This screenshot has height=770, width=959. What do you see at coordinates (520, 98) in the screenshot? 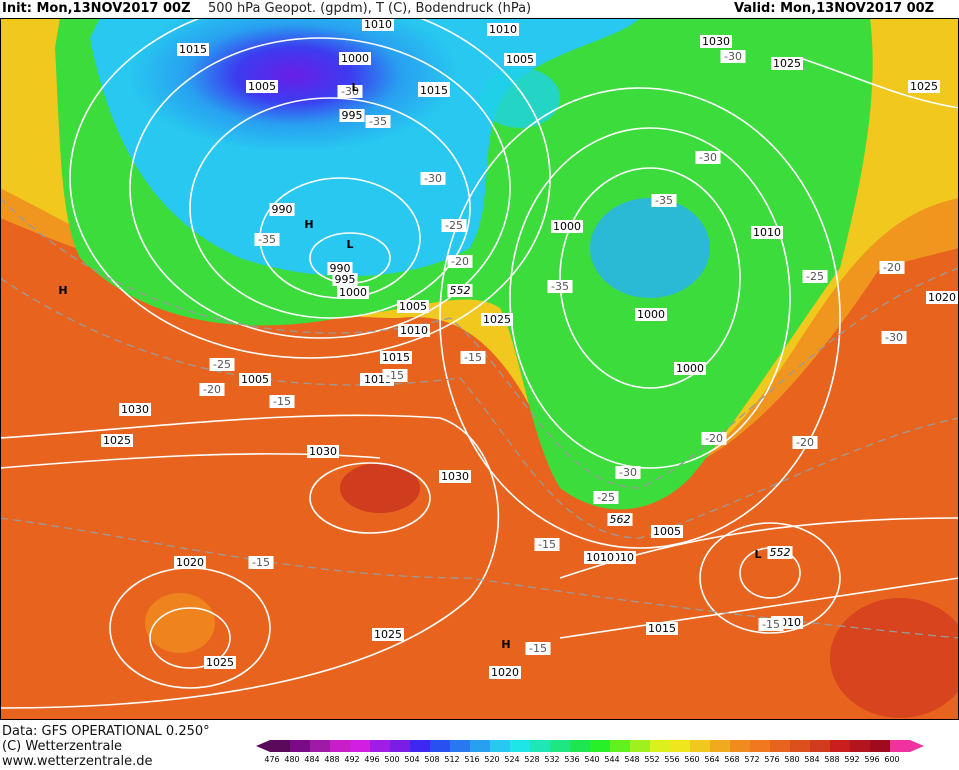
I see `field-cyan-north` at bounding box center [520, 98].